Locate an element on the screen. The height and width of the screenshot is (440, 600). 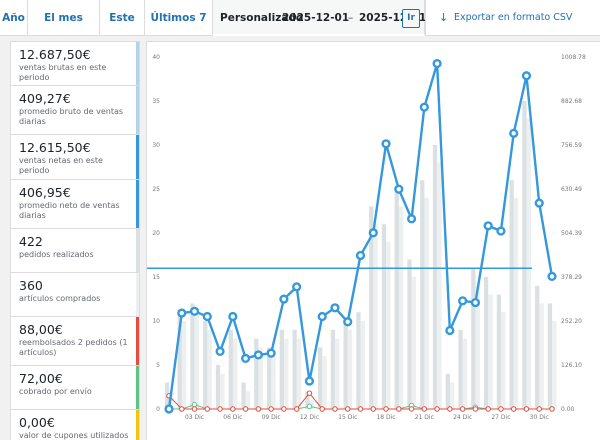
stat-avg-net-sales: 406,95€ promedio neto de ventas diarias is located at coordinates (75, 204).